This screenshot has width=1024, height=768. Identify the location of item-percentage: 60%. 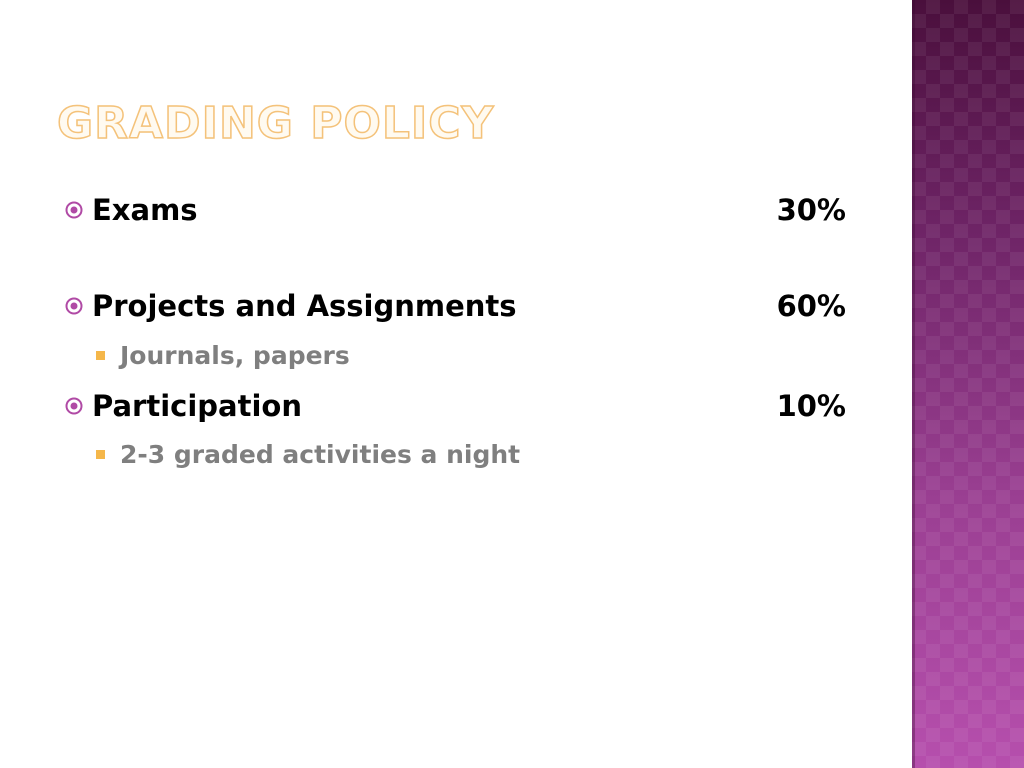
(811, 306).